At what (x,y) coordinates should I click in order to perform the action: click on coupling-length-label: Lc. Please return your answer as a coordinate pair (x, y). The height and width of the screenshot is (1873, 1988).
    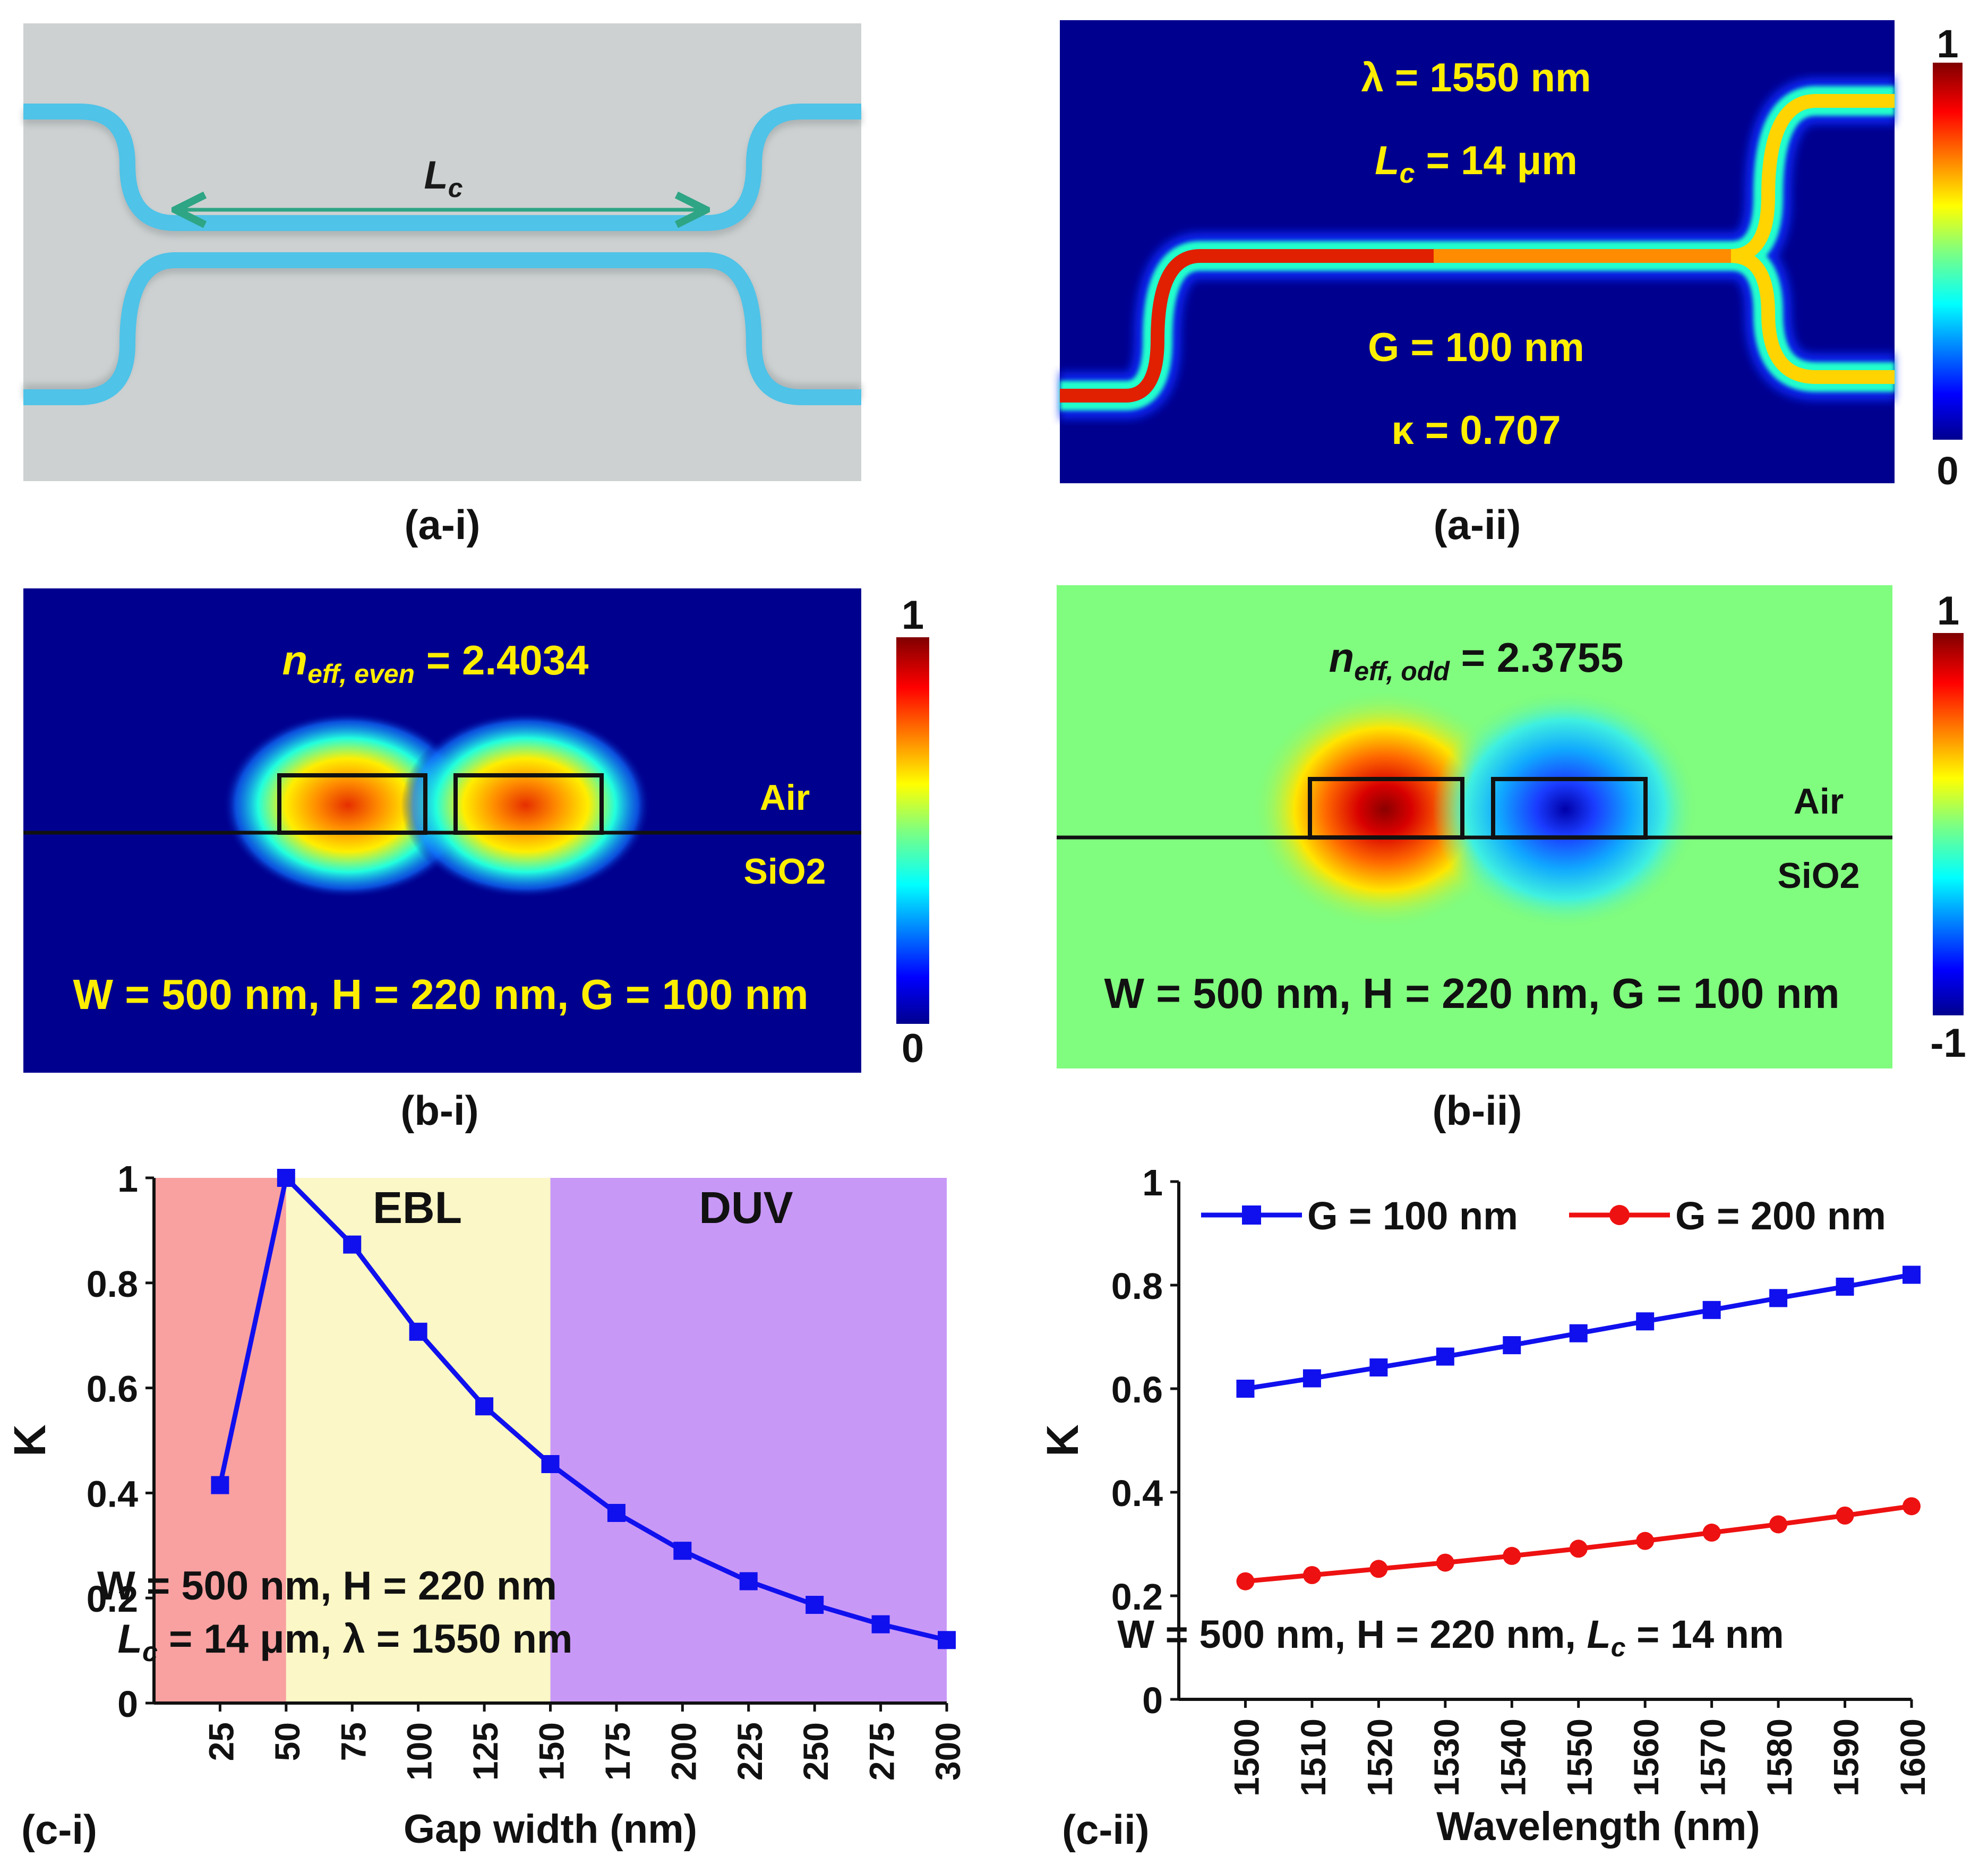
    Looking at the image, I should click on (443, 178).